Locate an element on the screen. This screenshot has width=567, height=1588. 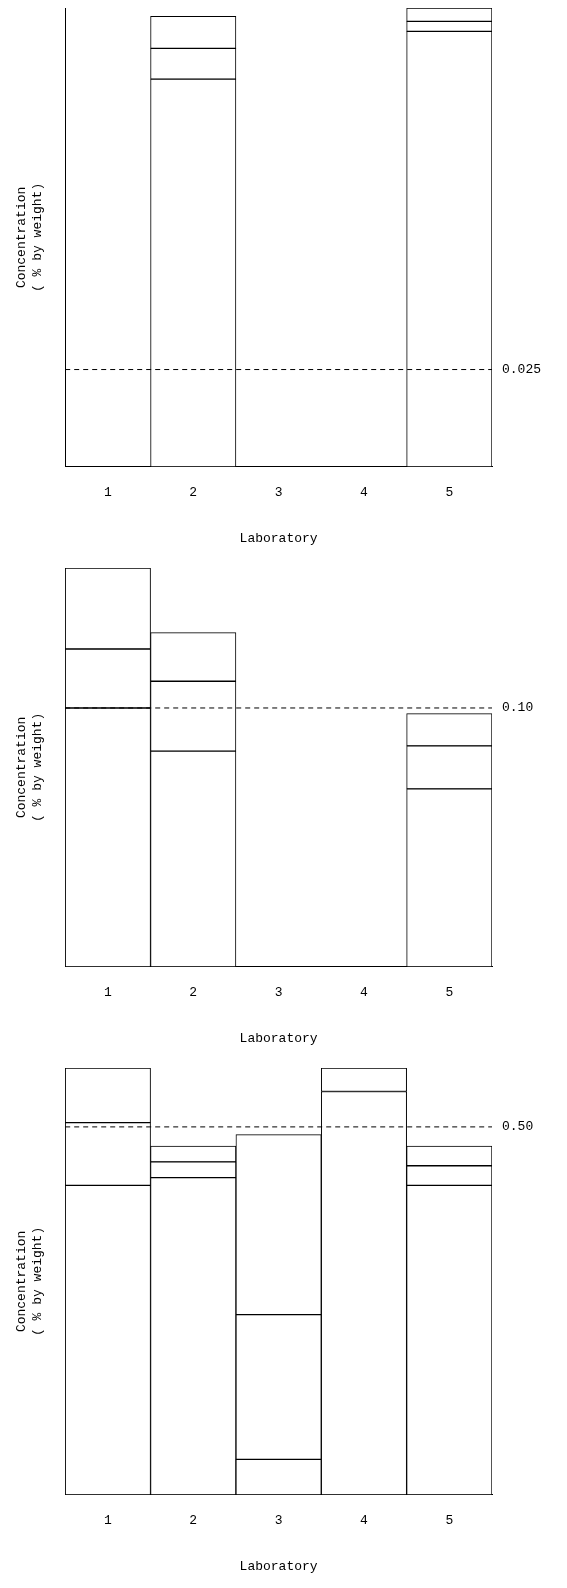
text: 0.025 is located at coordinates (522, 369).